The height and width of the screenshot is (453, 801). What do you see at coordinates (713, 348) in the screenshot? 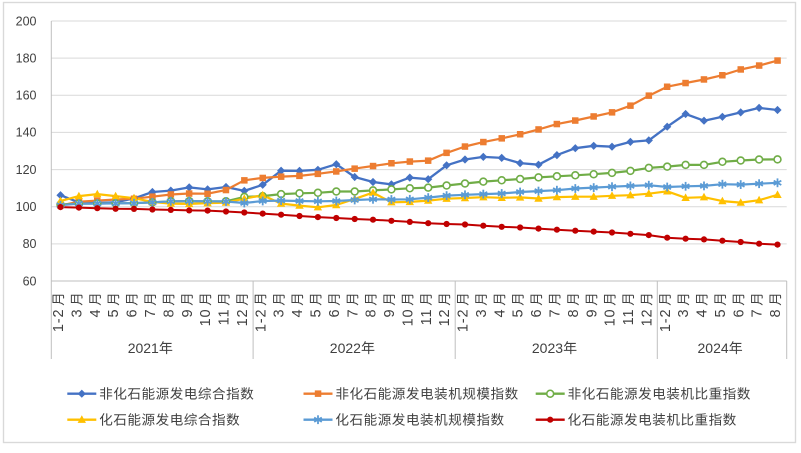
I see `svg-text: 2024` at bounding box center [713, 348].